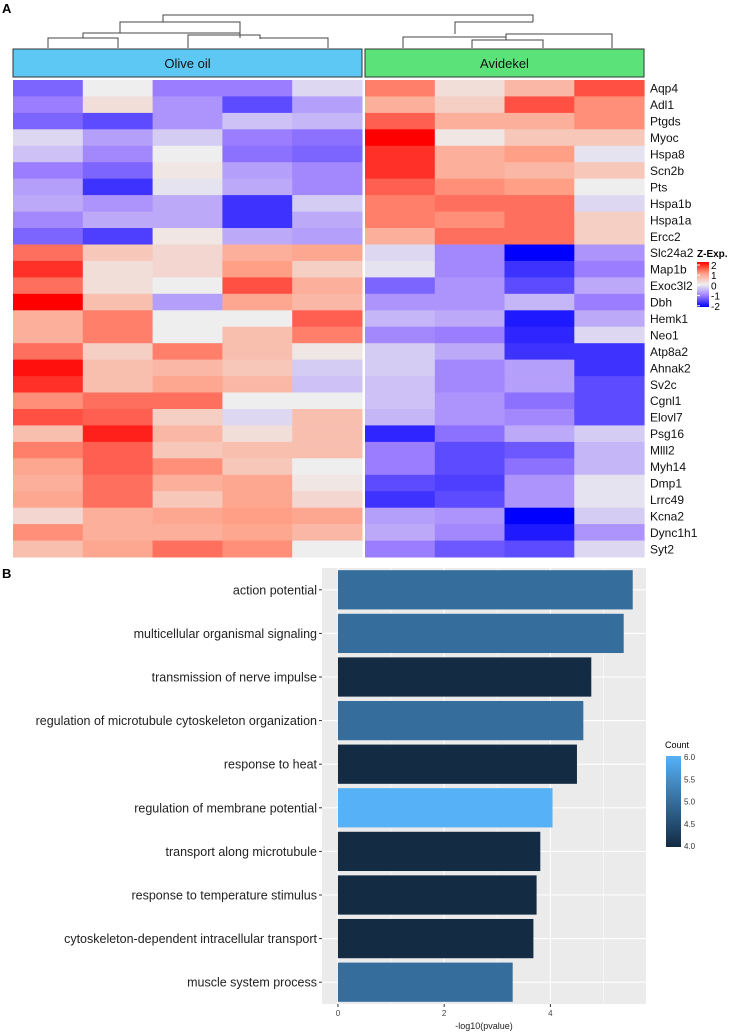  Describe the element at coordinates (664, 138) in the screenshot. I see `gene-label: Myoc` at that location.